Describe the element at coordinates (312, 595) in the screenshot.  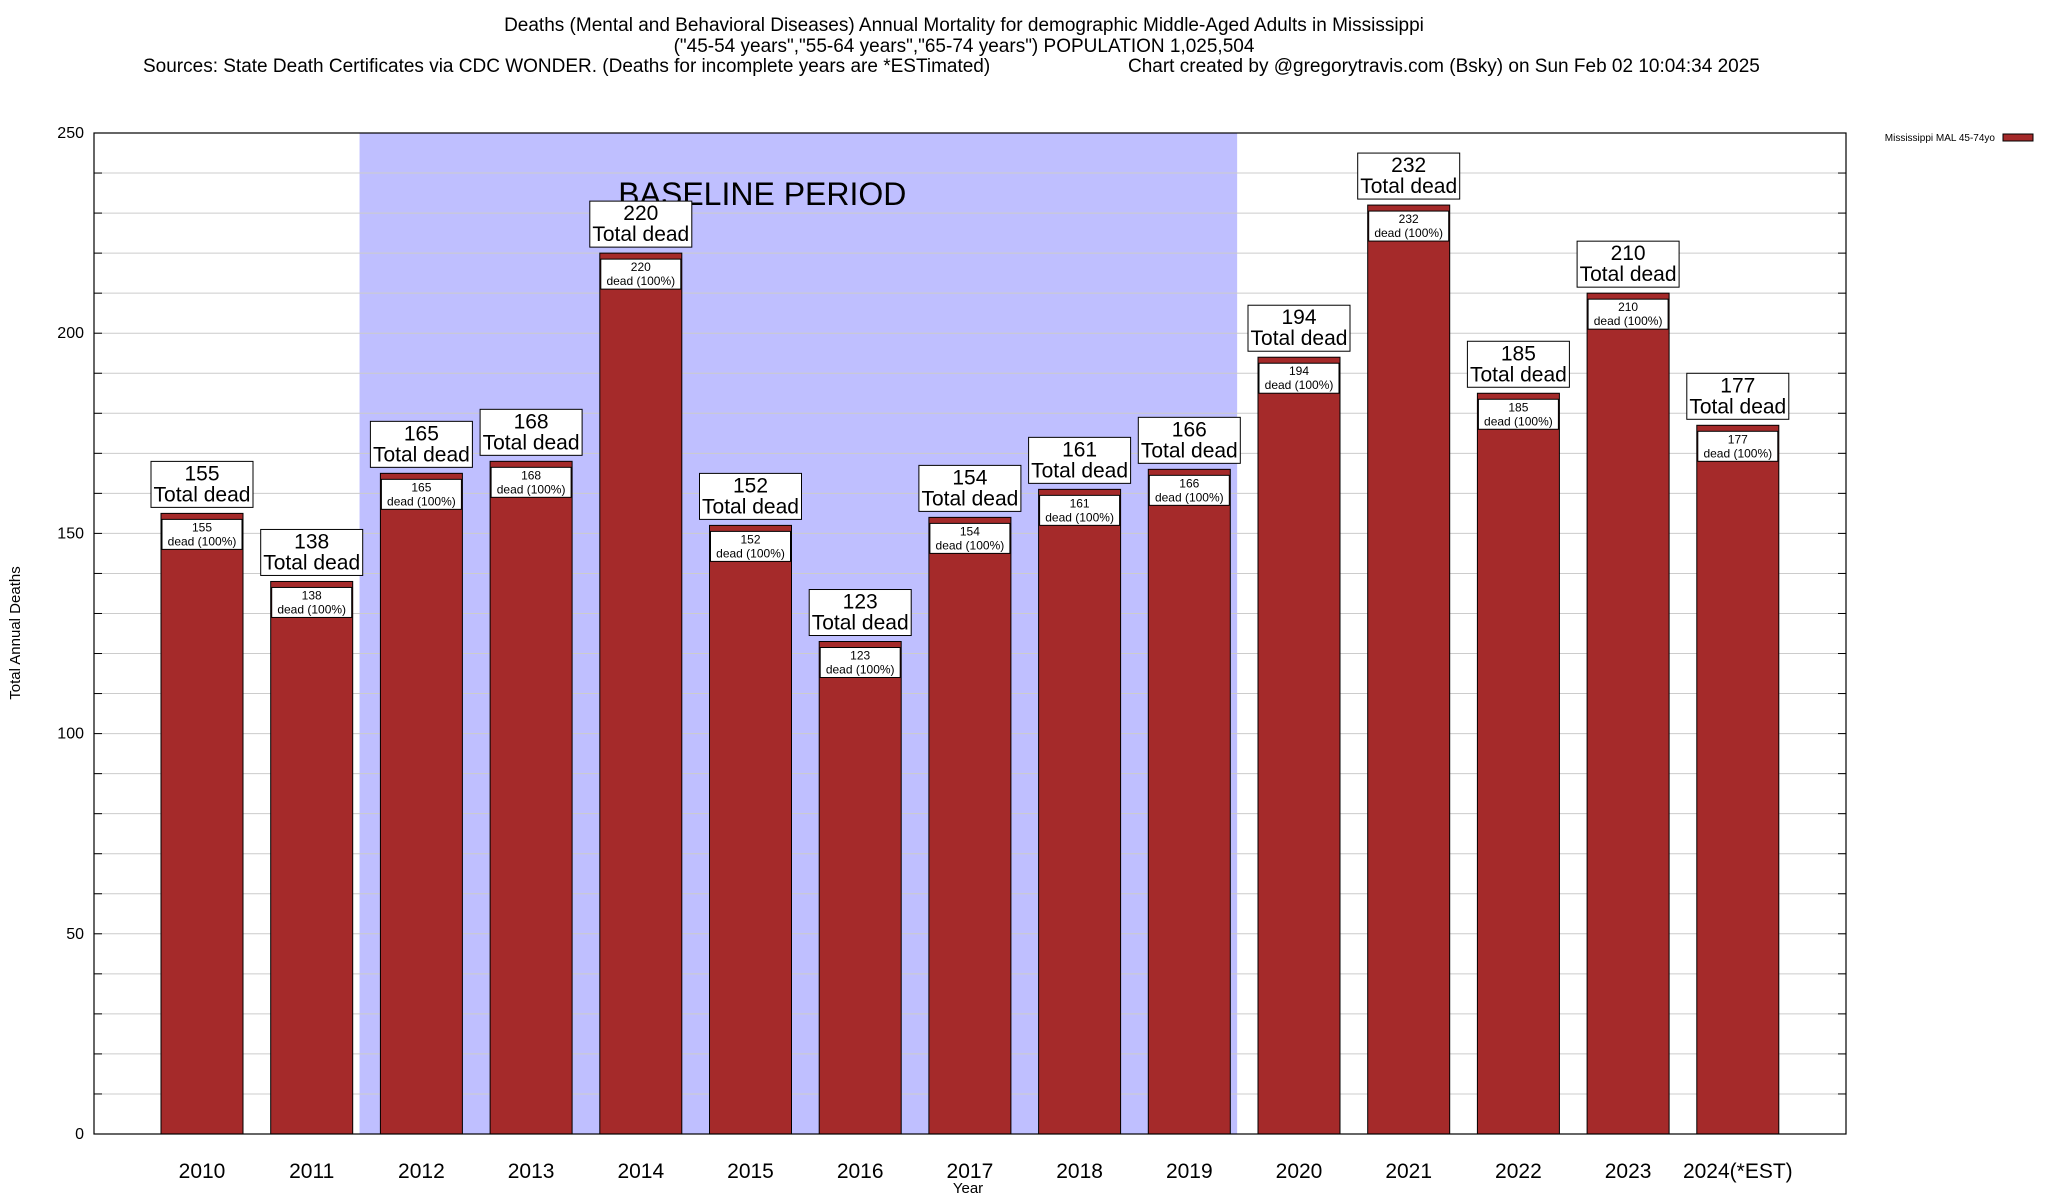
I see `bar-inner-label-value: 138` at that location.